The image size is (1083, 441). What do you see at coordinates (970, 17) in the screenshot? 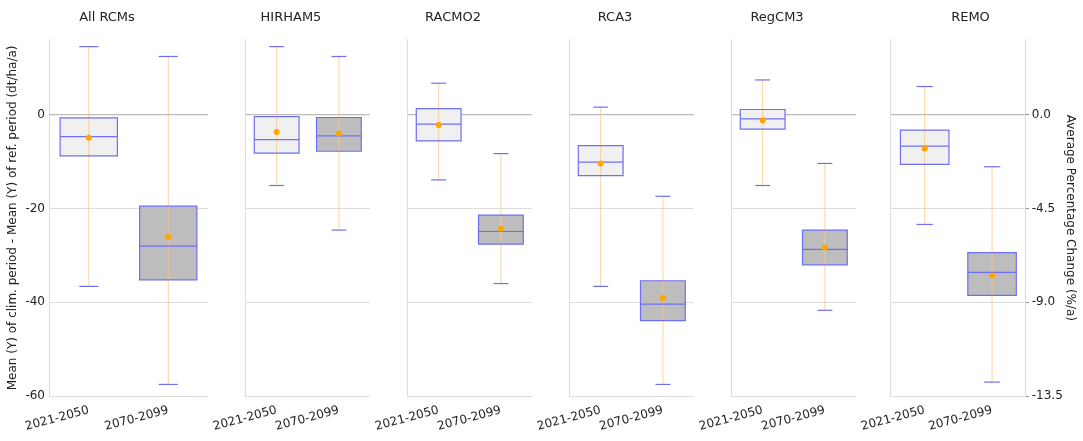
I see `chart-title: REMO` at bounding box center [970, 17].